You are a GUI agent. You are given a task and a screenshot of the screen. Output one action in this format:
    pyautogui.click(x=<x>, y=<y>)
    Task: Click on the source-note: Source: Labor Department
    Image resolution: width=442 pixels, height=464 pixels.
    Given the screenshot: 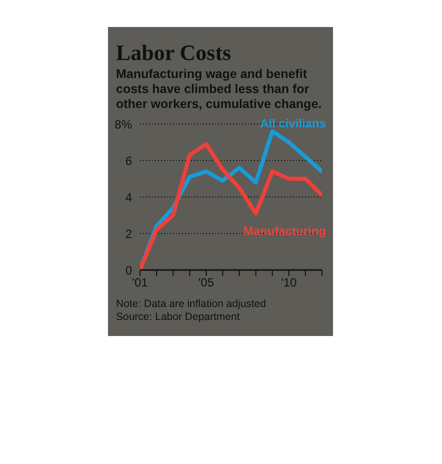 What is the action you would take?
    pyautogui.click(x=178, y=317)
    